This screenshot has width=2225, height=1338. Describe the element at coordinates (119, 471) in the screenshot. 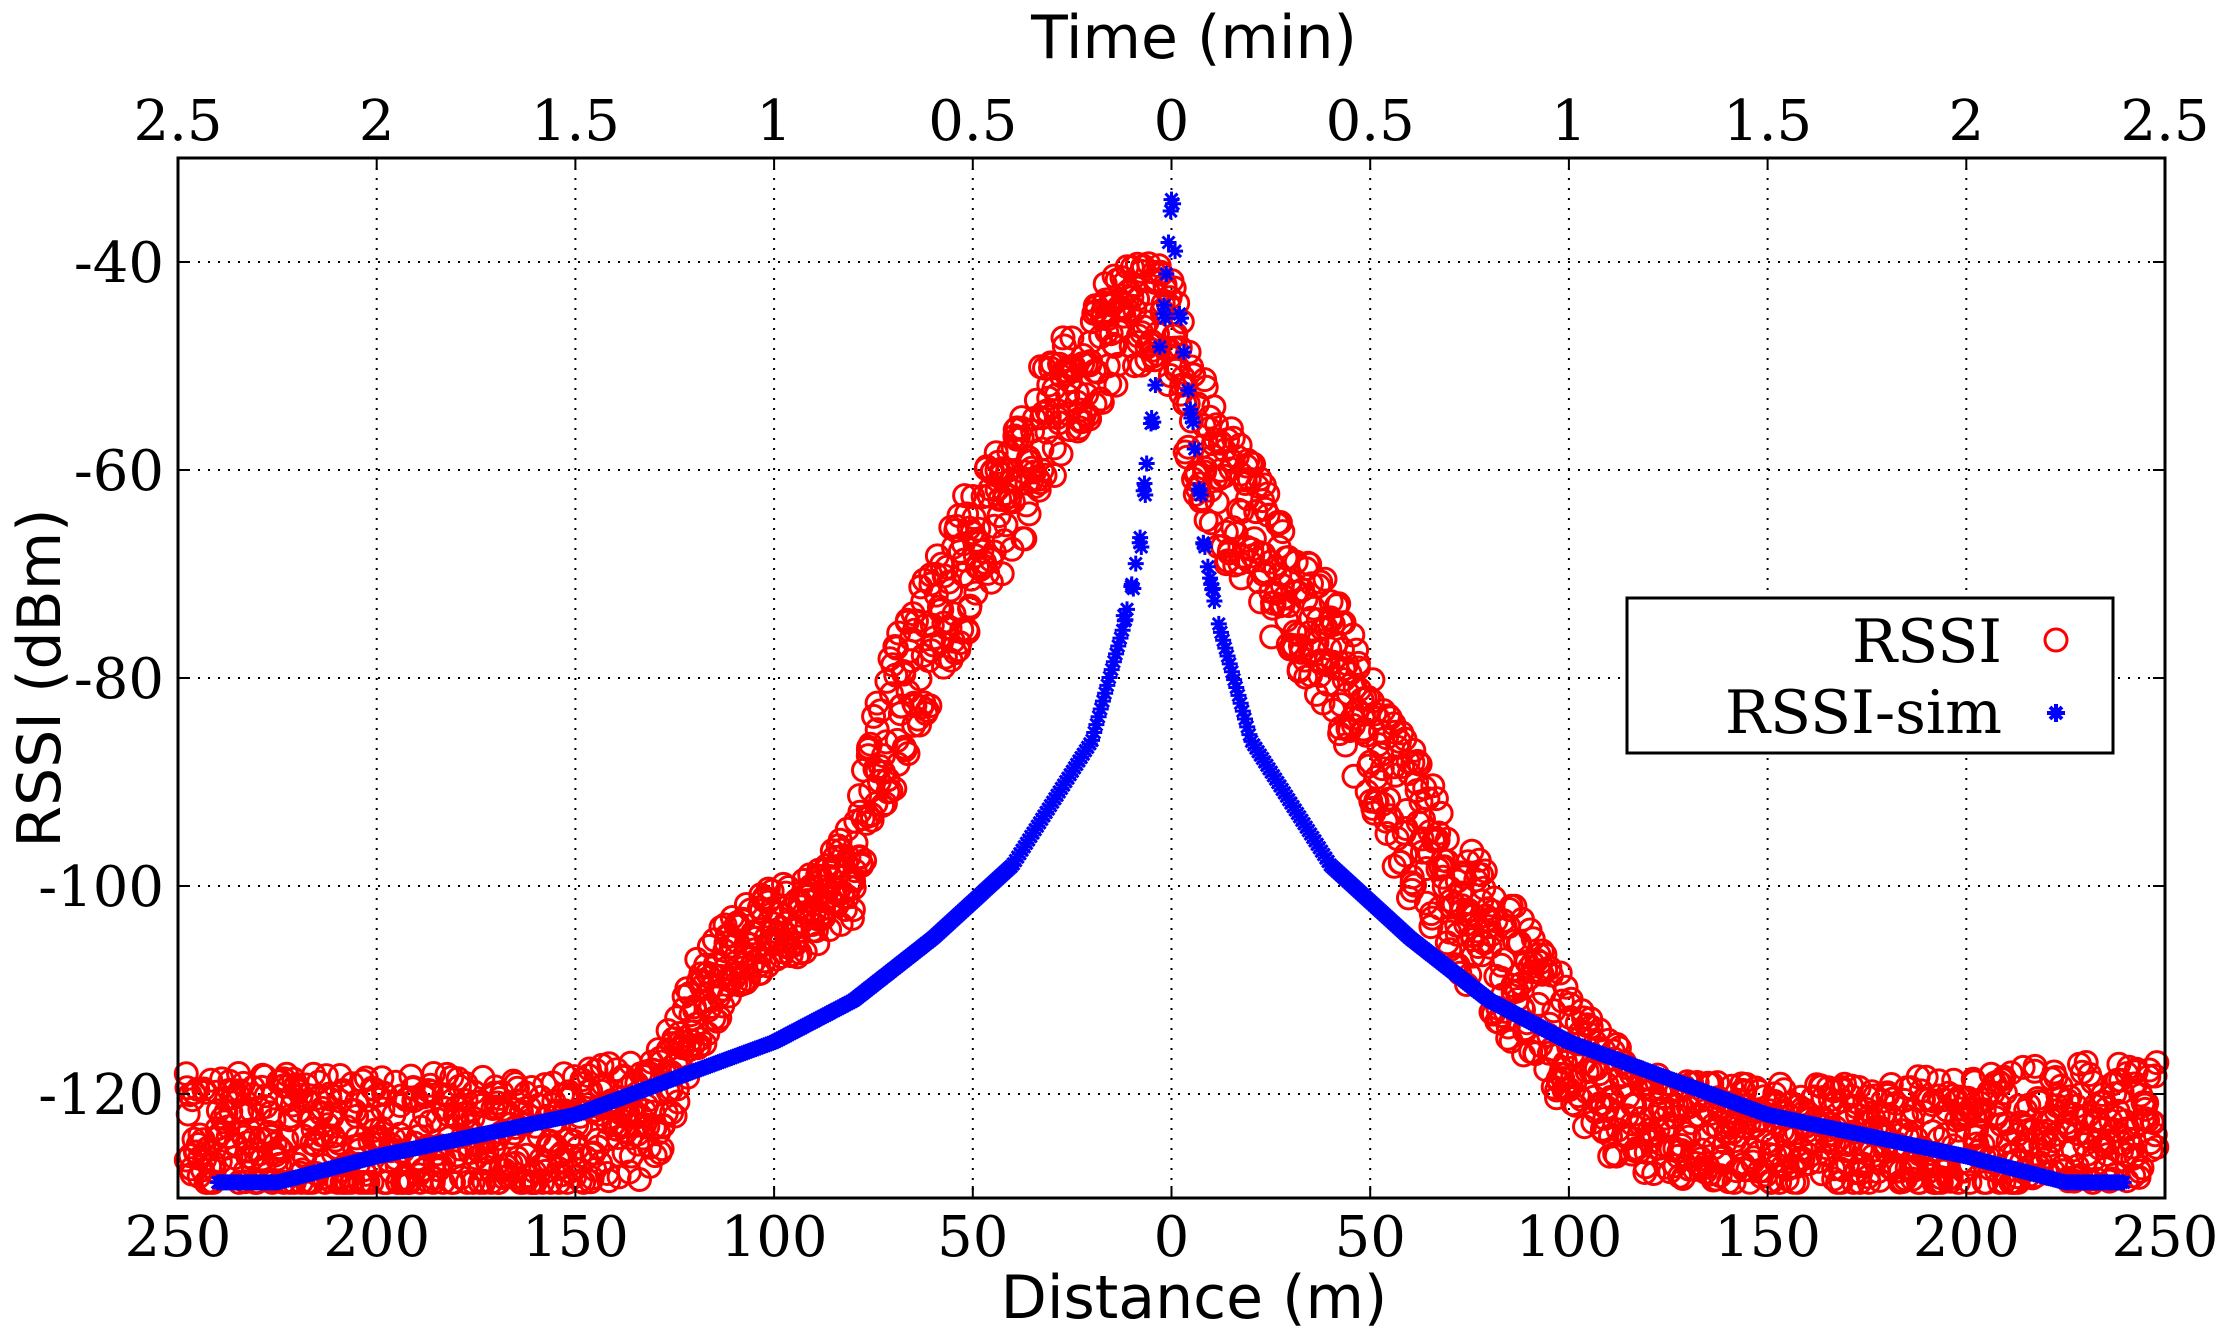

I see `y-tick-label: -60` at that location.